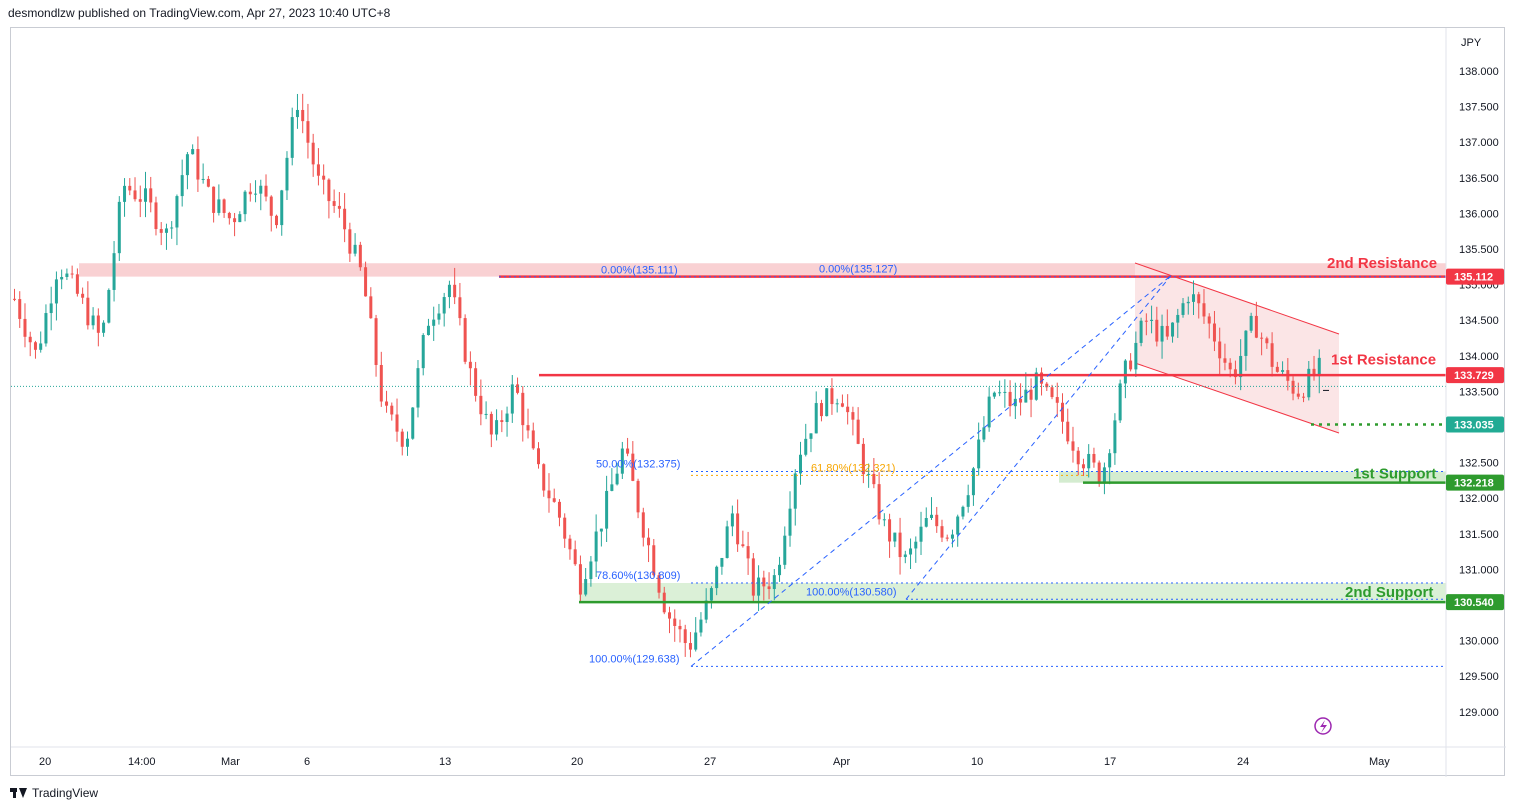  I want to click on time-tick-label: 6, so click(307, 762).